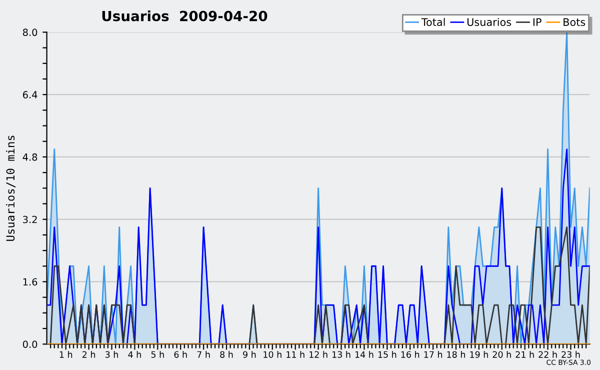  What do you see at coordinates (571, 354) in the screenshot?
I see `x-tick-label: 23 h` at bounding box center [571, 354].